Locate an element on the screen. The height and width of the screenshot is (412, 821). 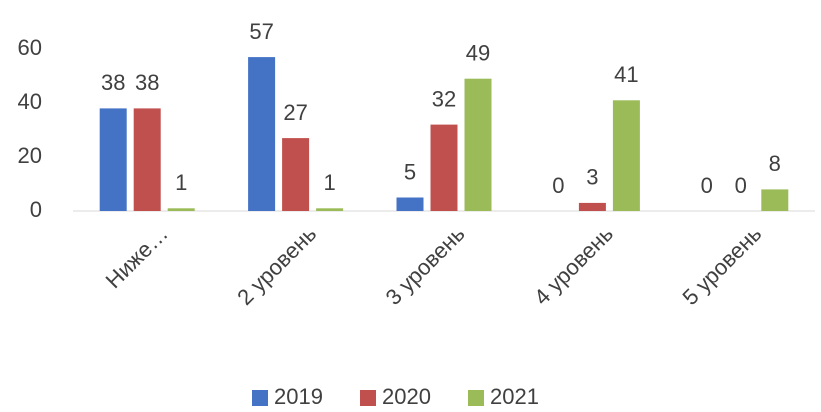
data-label: 49 is located at coordinates (478, 53).